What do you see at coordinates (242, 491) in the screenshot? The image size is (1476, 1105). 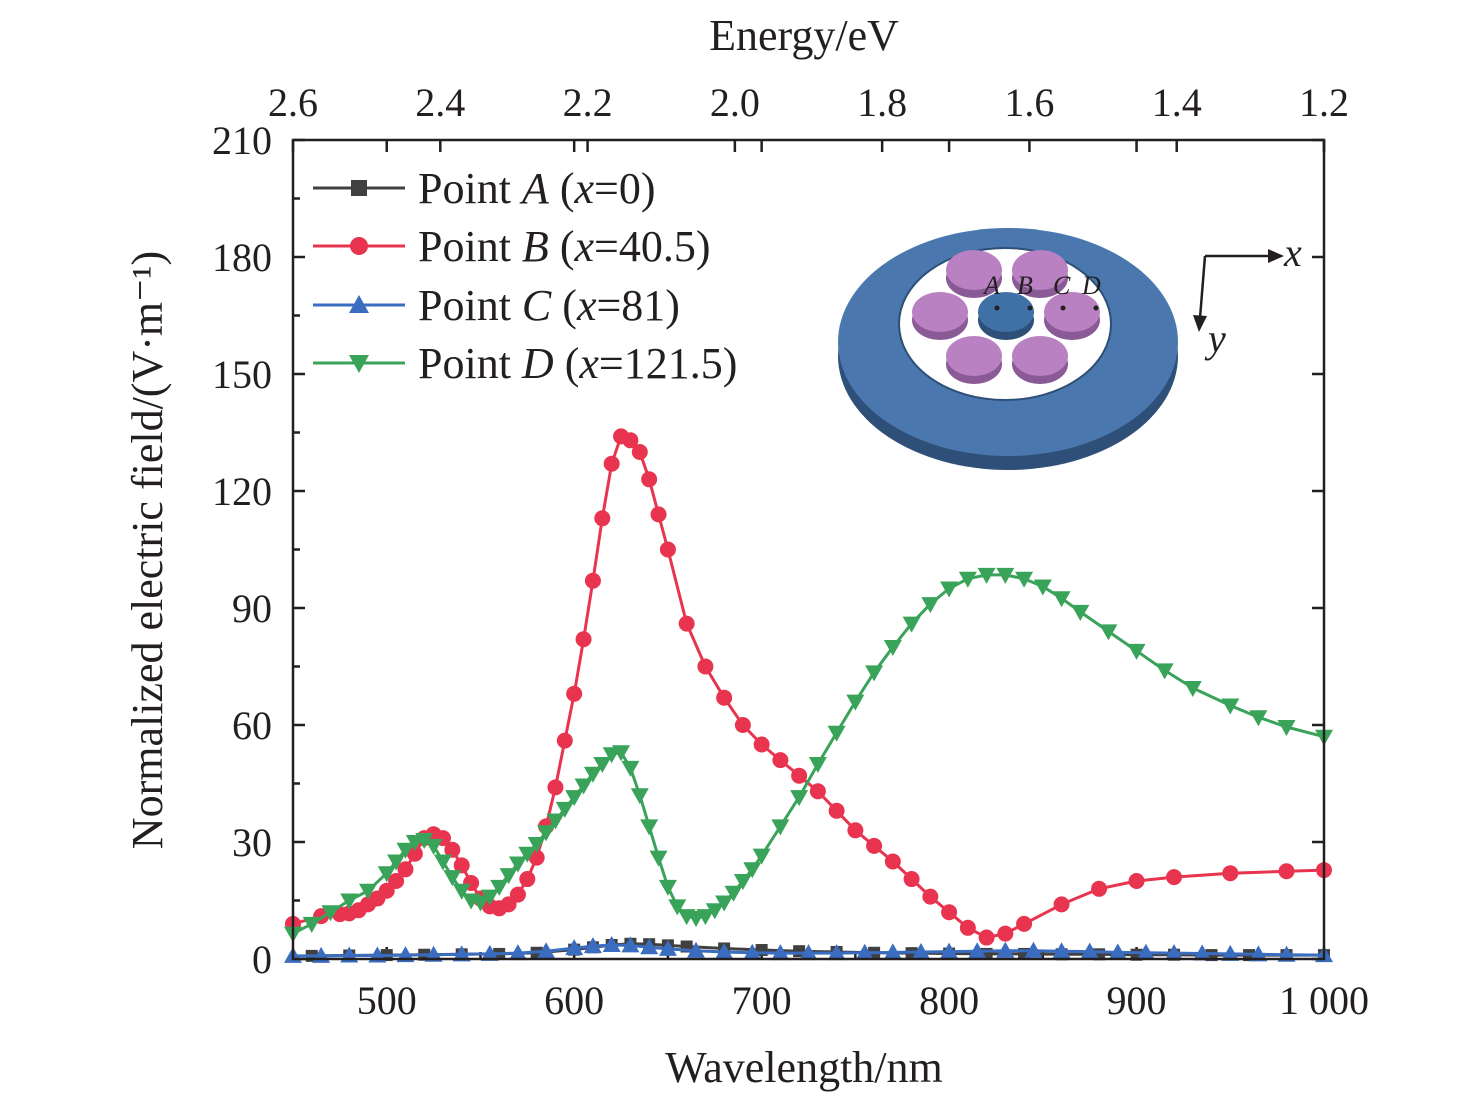 I see `y-tick-label: 120` at bounding box center [242, 491].